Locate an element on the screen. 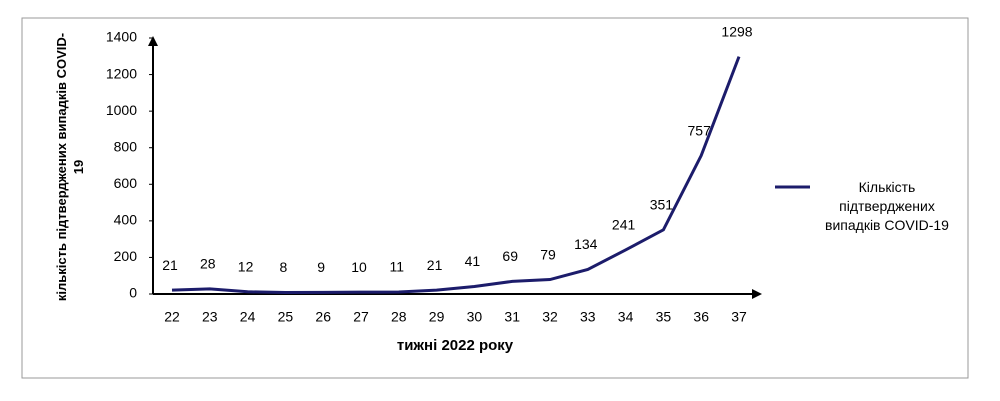 This screenshot has height=401, width=1000. data-label: 241 is located at coordinates (624, 225).